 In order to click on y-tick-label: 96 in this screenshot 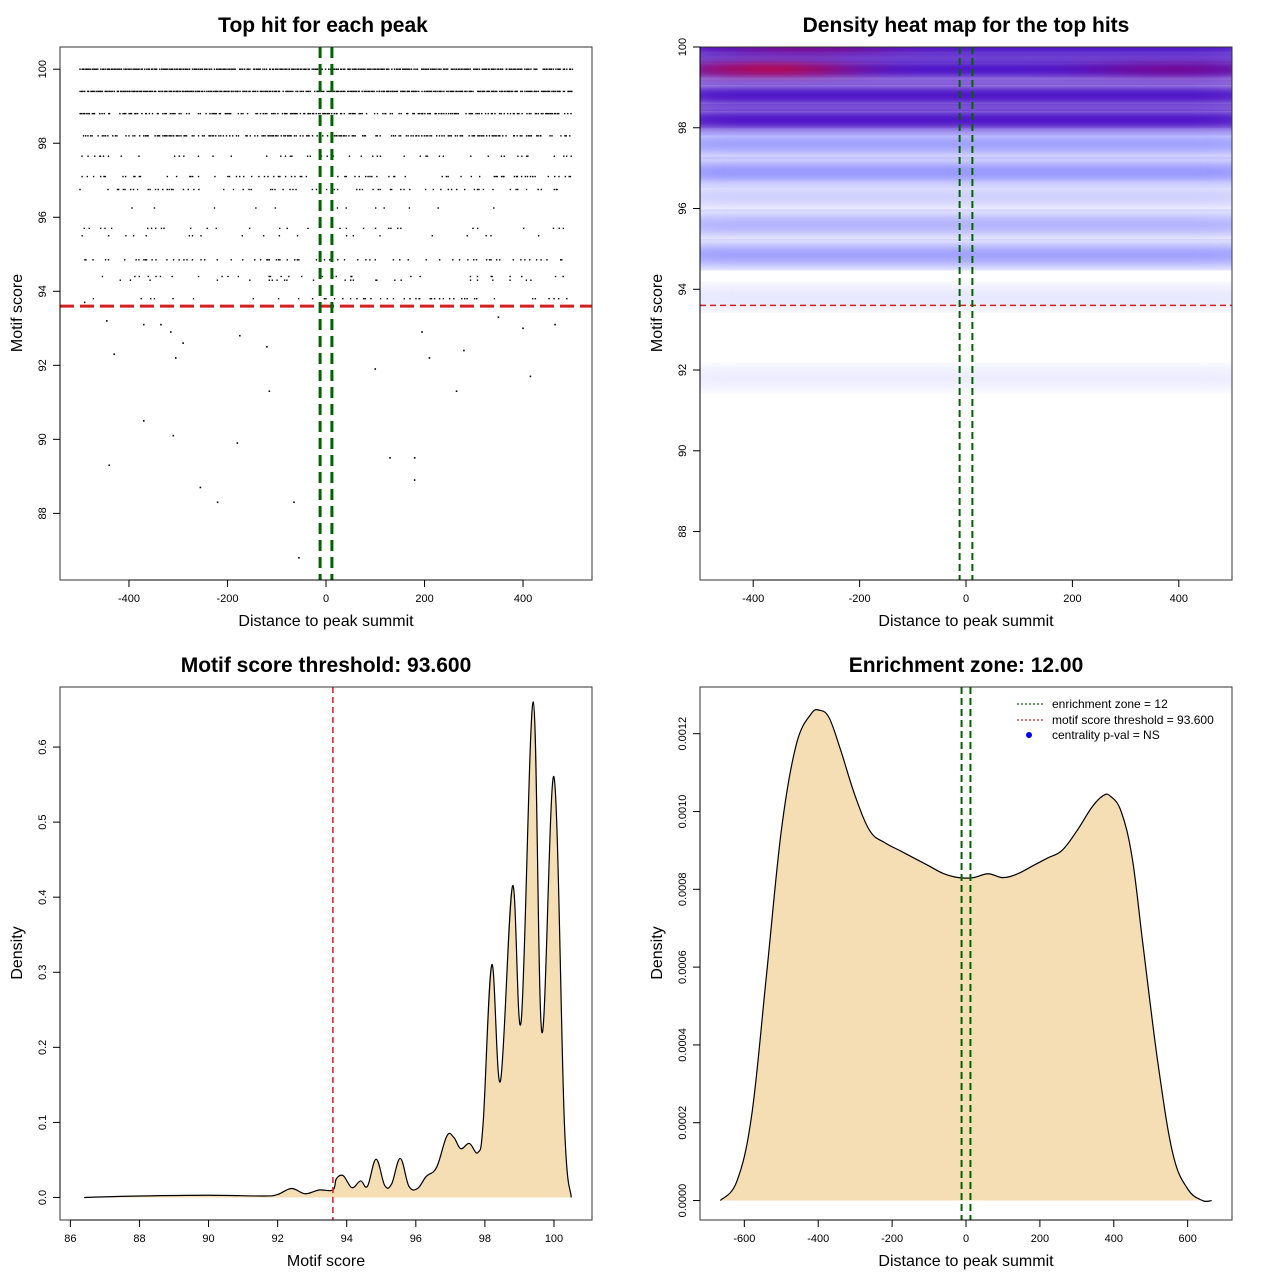, I will do `click(43, 217)`.